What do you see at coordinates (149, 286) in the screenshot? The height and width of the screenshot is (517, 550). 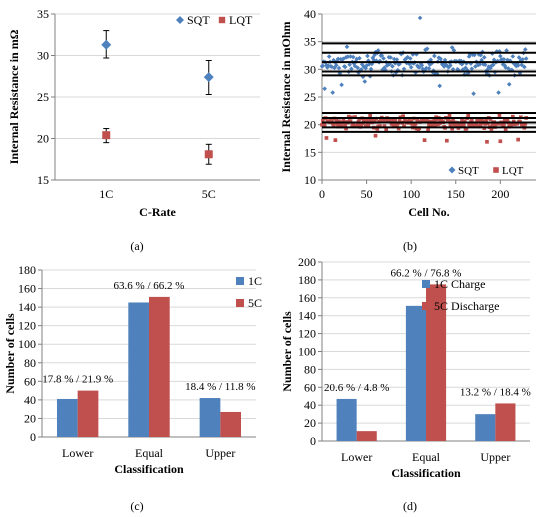 I see `annotation-label: 63.6 % / 66.2 %` at bounding box center [149, 286].